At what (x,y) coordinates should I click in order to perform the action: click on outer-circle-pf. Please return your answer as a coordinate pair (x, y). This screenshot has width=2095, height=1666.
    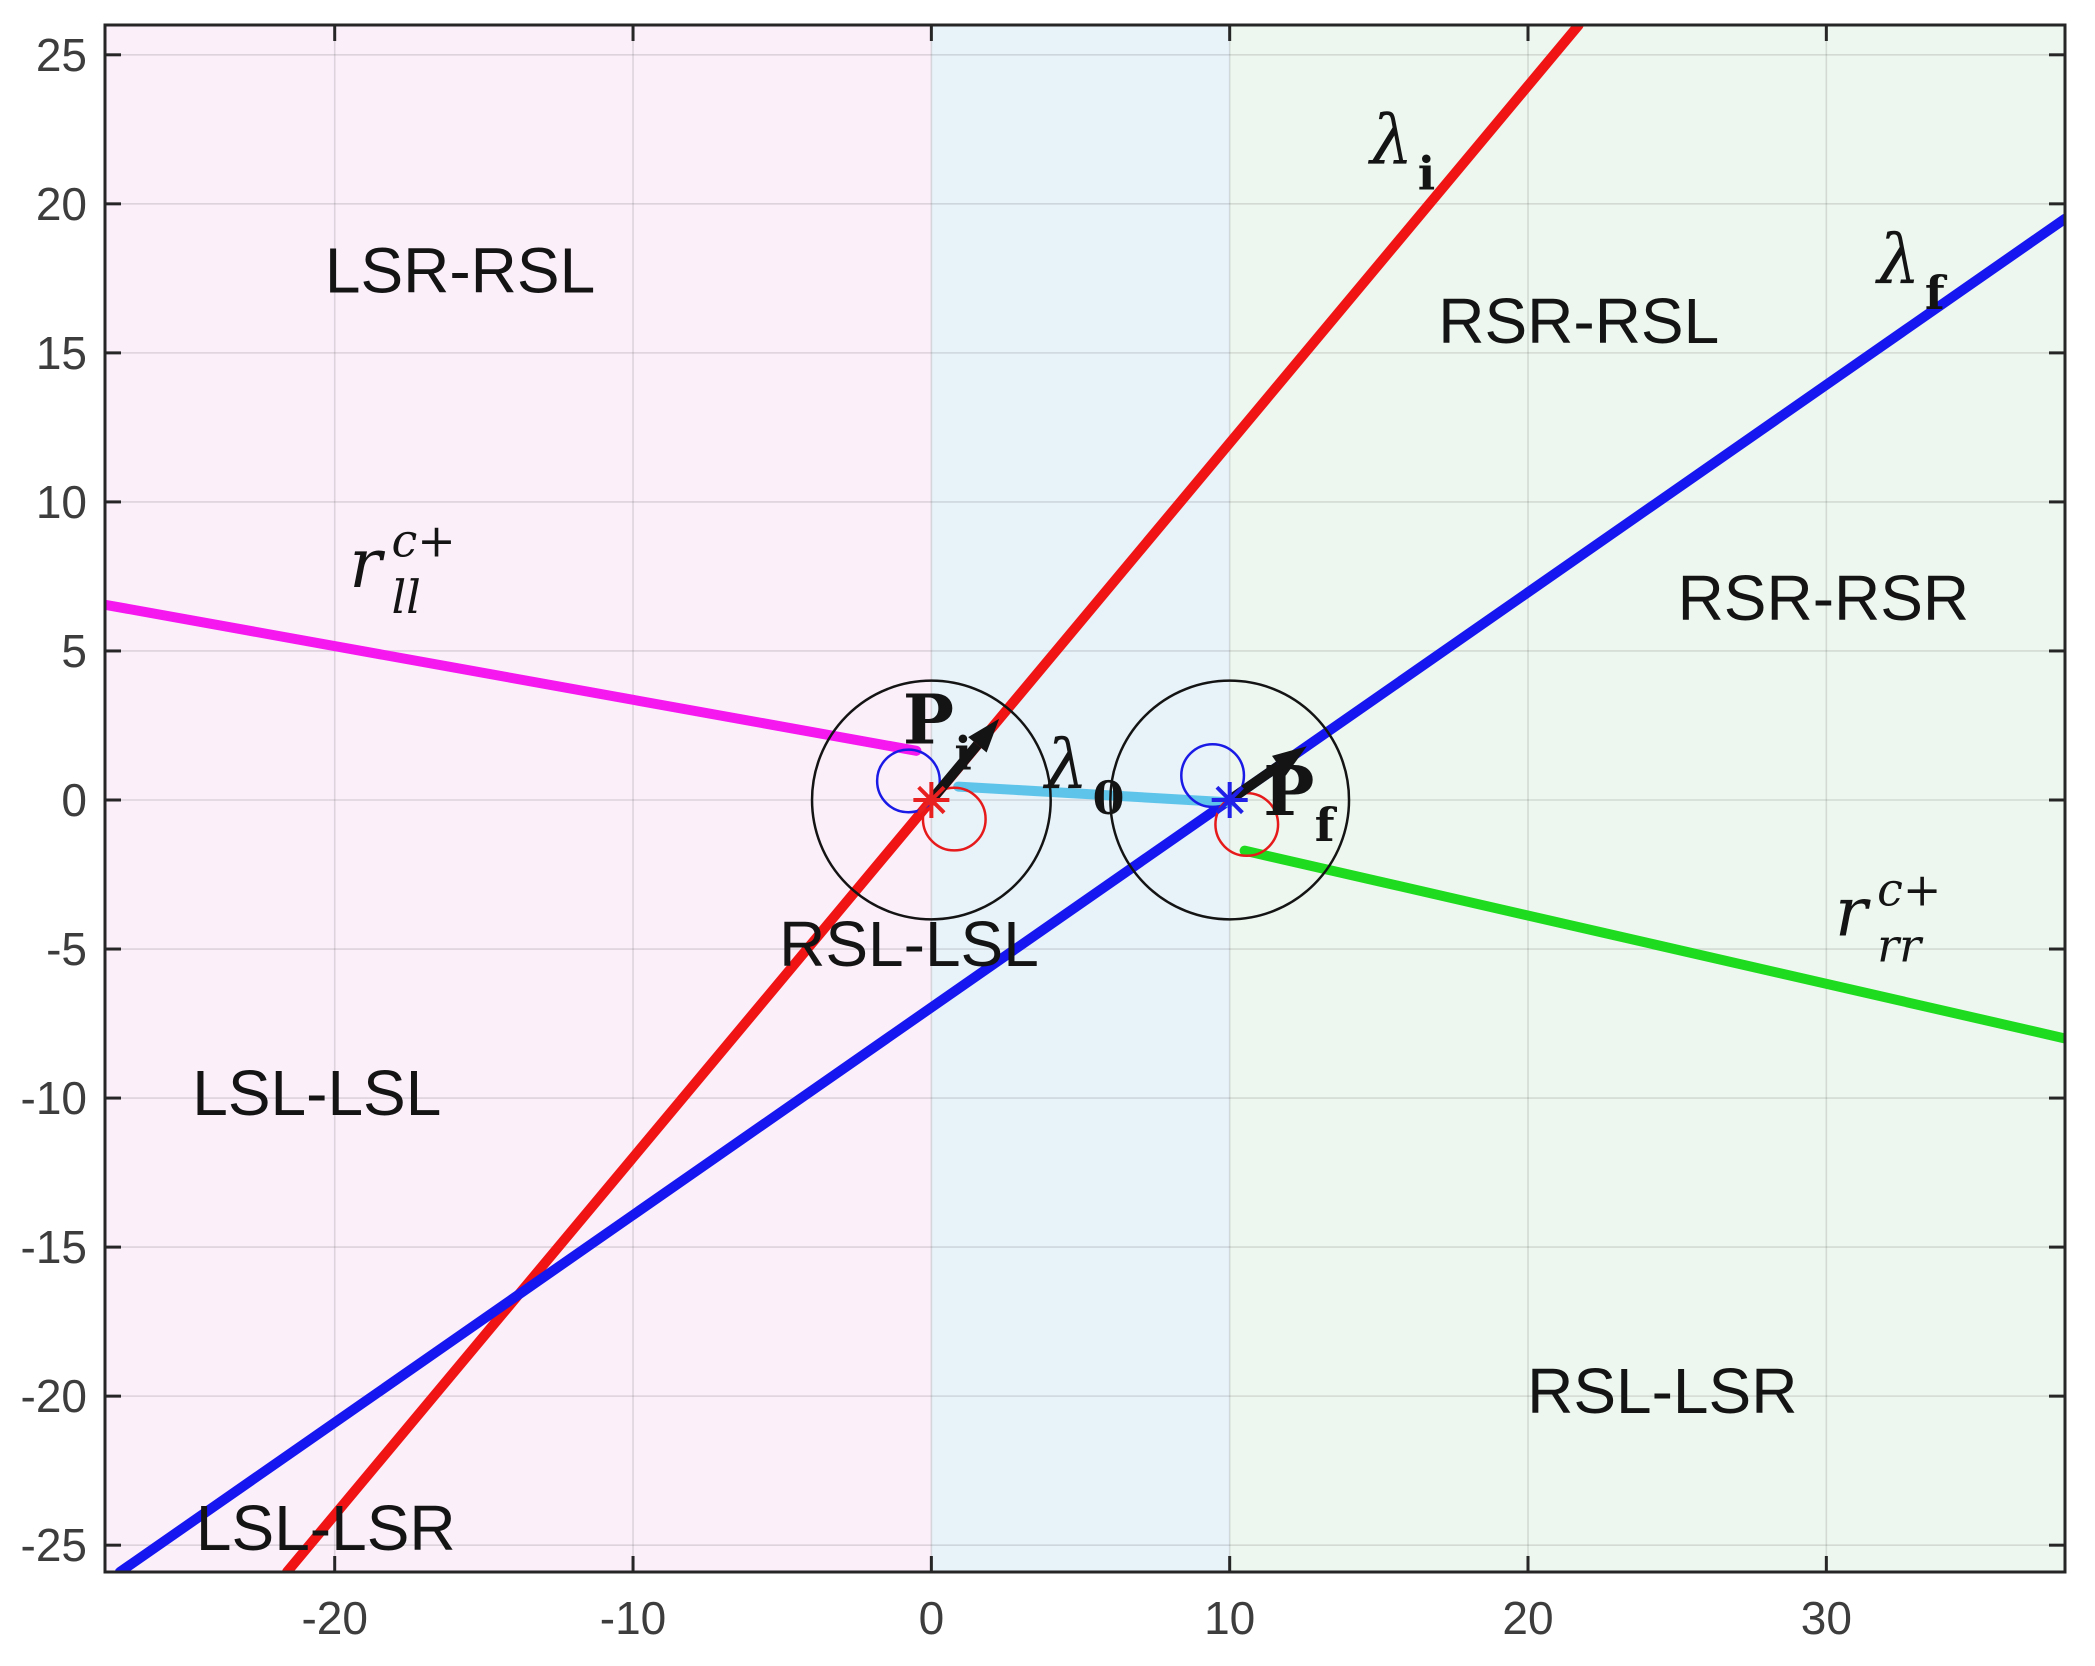
    Looking at the image, I should click on (1230, 800).